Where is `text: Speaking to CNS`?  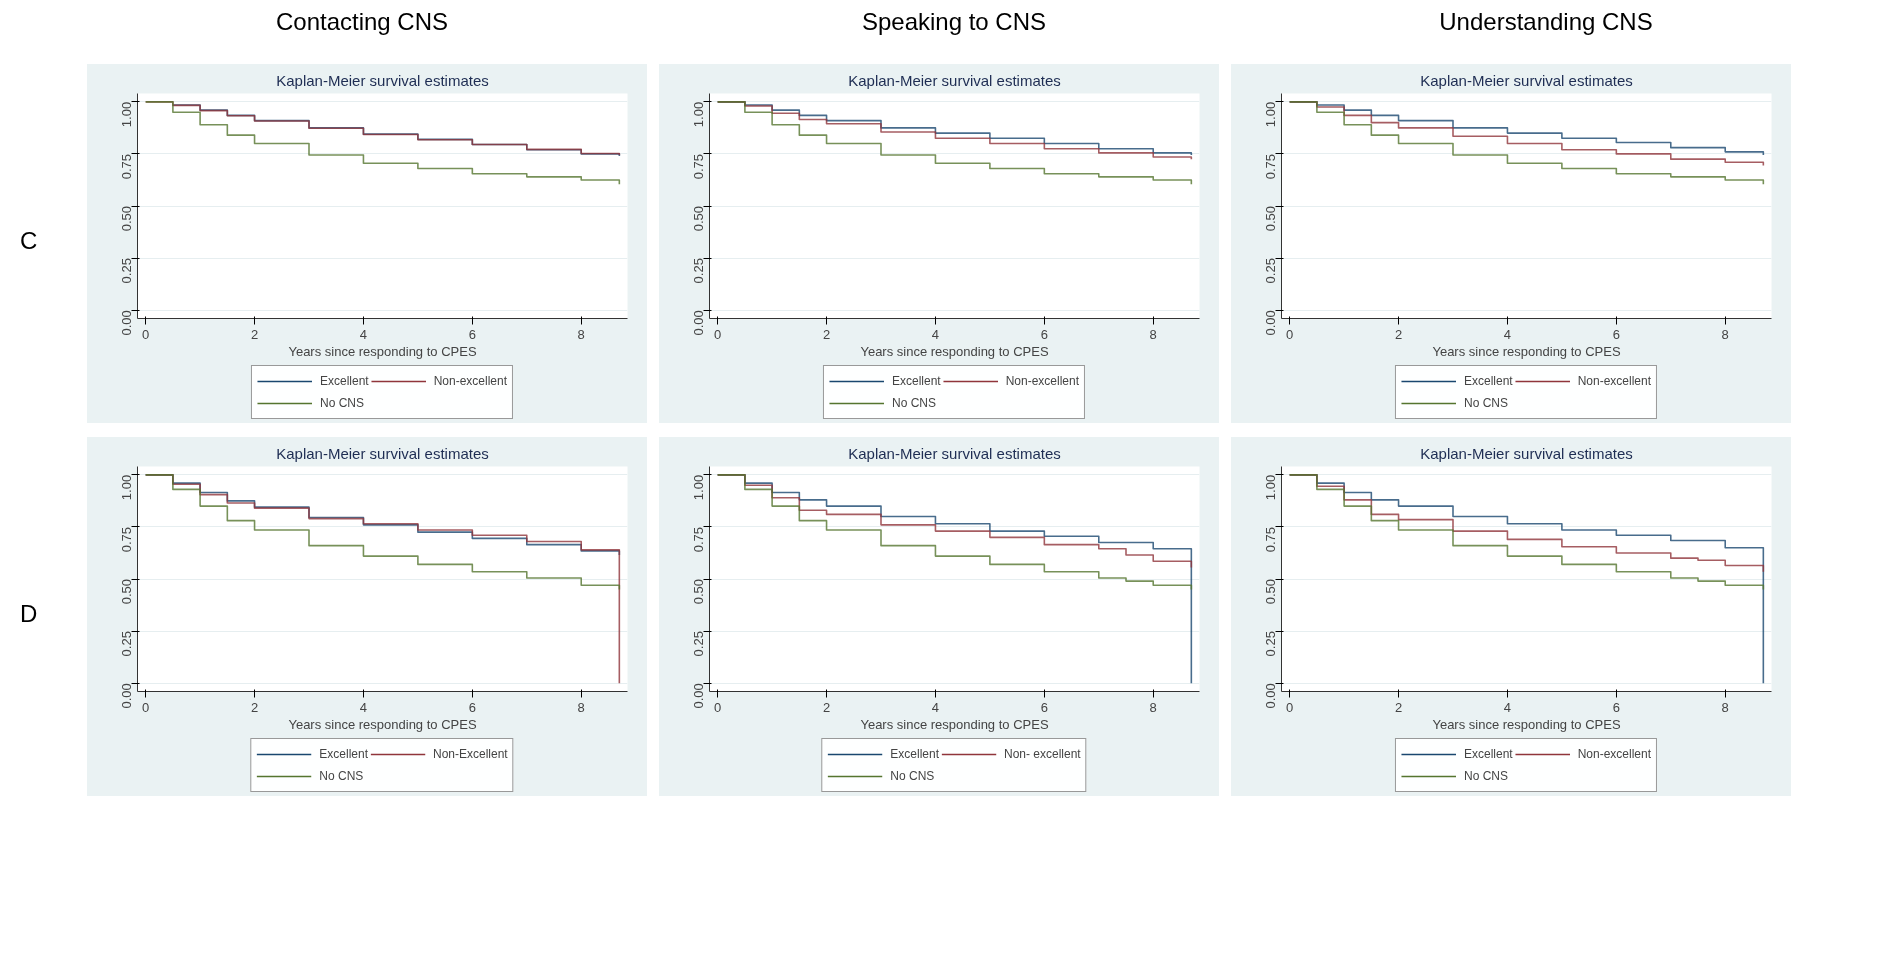
text: Speaking to CNS is located at coordinates (954, 22).